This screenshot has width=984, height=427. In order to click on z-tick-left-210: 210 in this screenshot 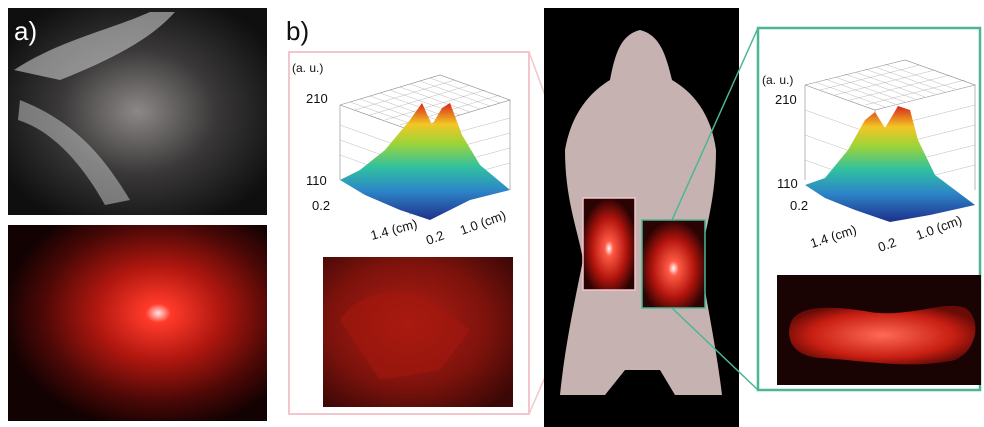, I will do `click(317, 98)`.